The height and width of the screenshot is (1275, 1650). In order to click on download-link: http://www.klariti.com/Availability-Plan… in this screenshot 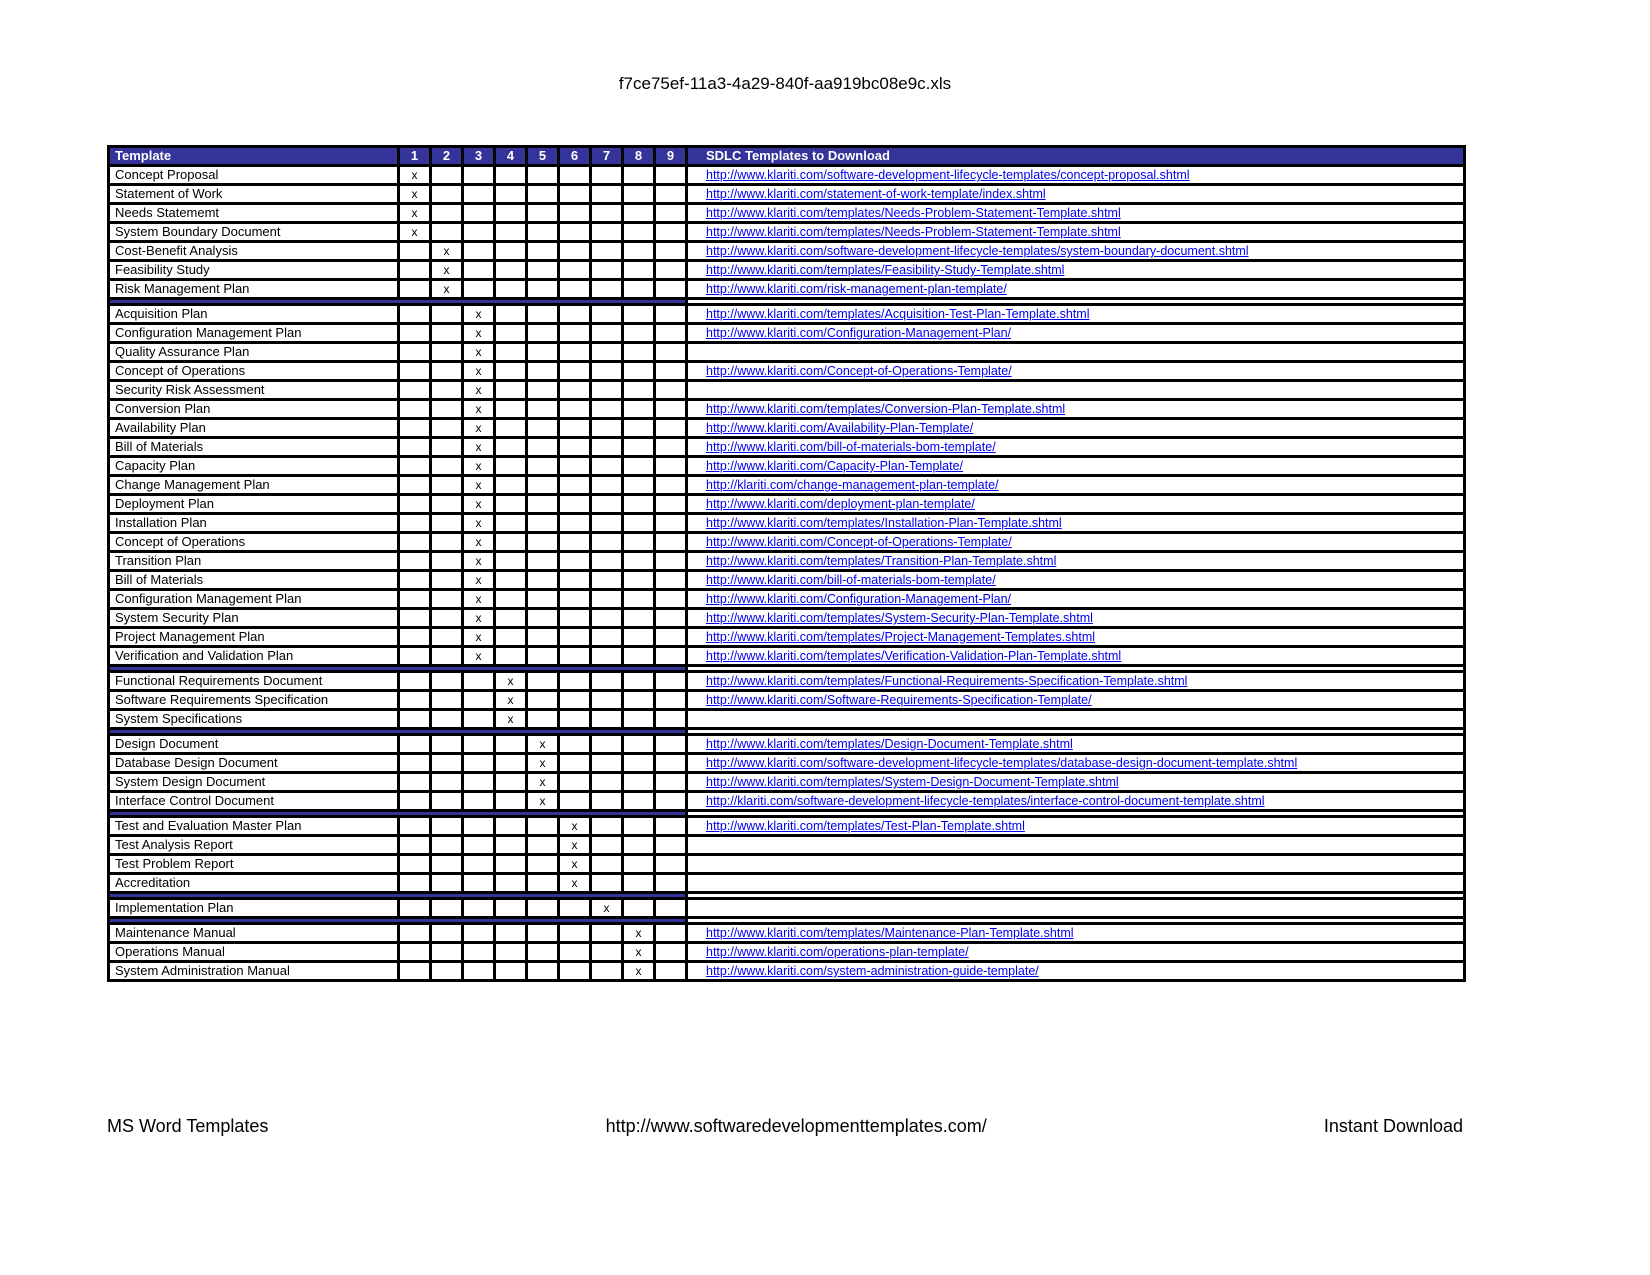, I will do `click(840, 428)`.